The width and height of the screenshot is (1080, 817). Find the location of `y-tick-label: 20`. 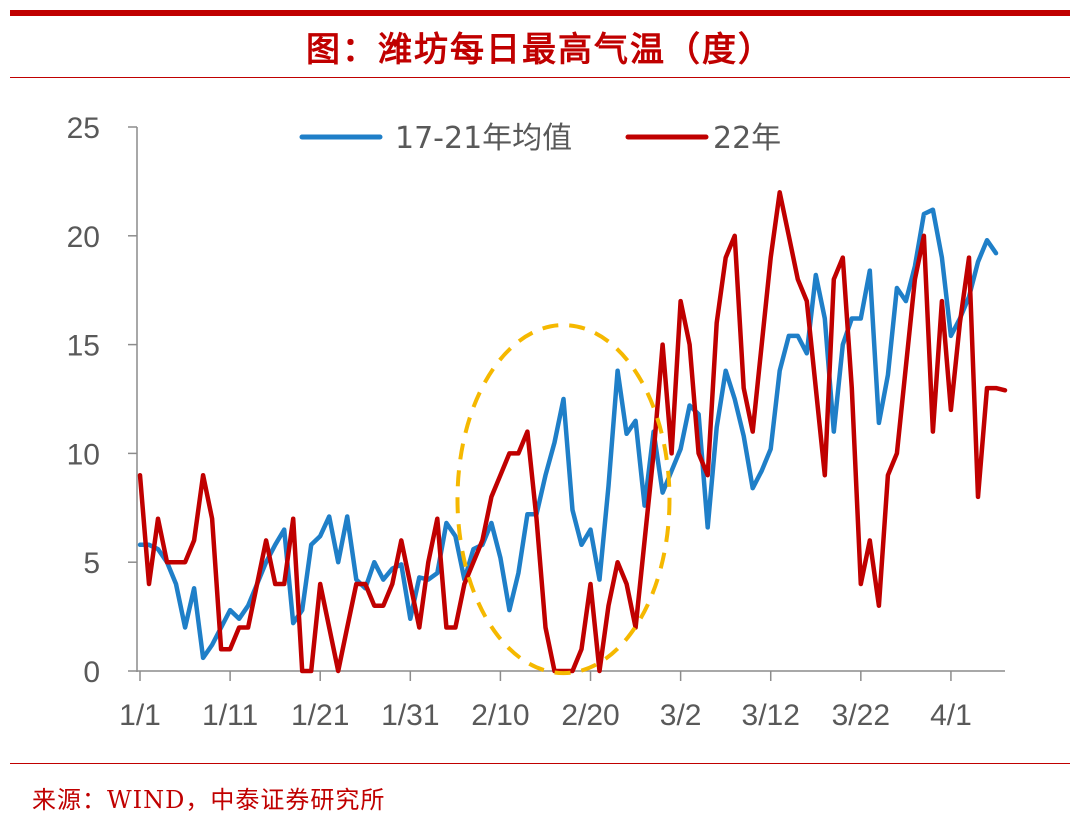

y-tick-label: 20 is located at coordinates (83, 237).